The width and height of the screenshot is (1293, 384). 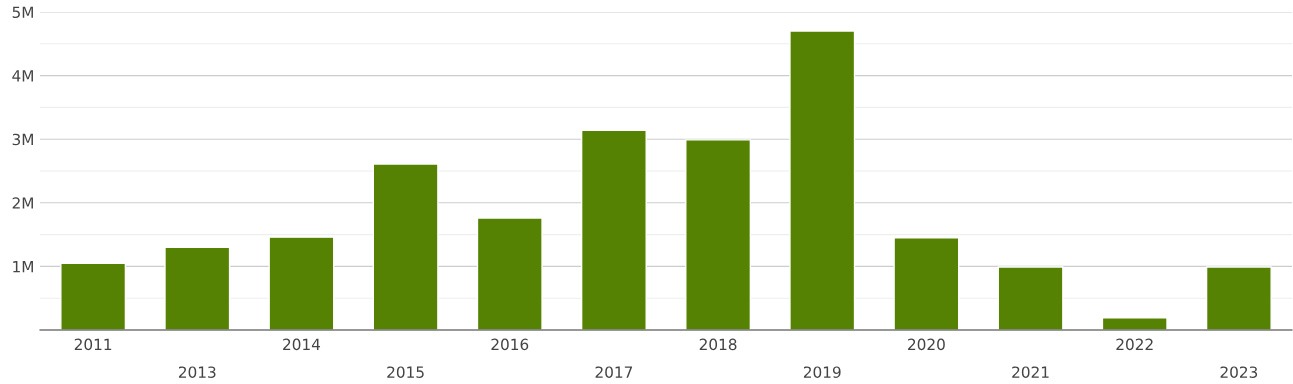 I want to click on x-tick-label: 2016, so click(x=510, y=344).